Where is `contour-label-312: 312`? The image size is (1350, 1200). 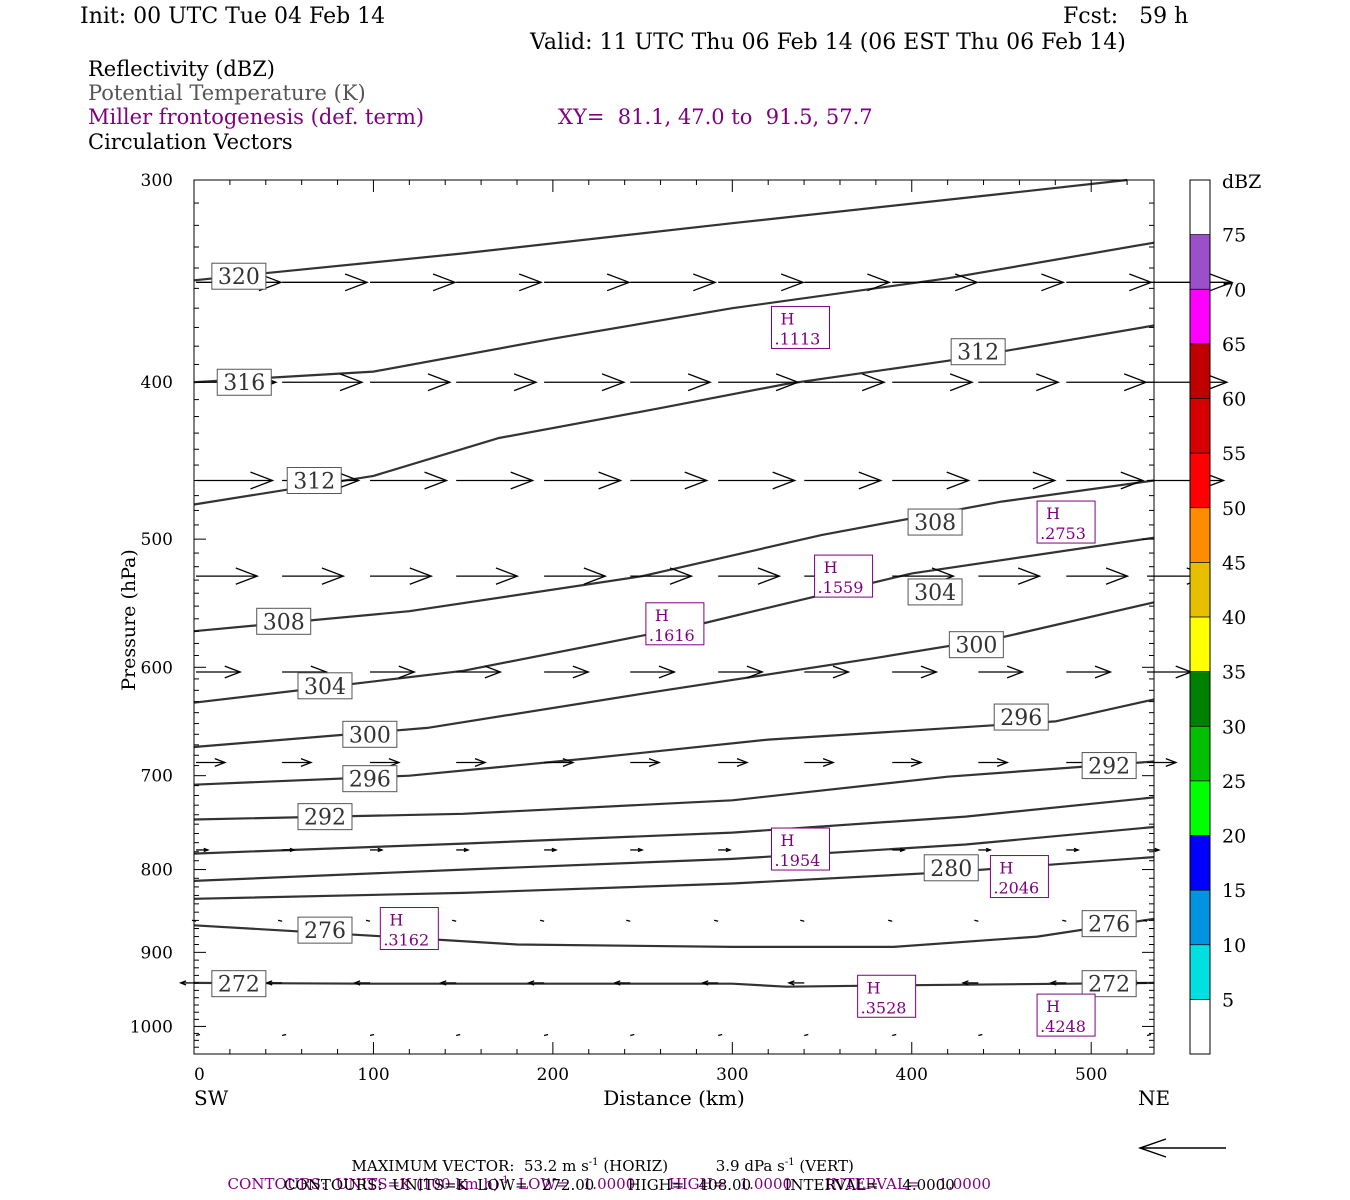
contour-label-312: 312 is located at coordinates (314, 481).